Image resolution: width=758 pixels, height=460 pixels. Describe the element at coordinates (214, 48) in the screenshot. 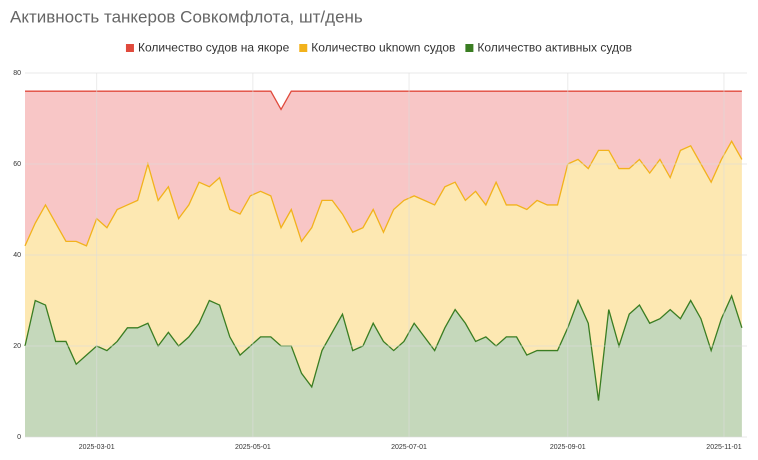

I see `legend-label: Количество судов на якоре` at that location.